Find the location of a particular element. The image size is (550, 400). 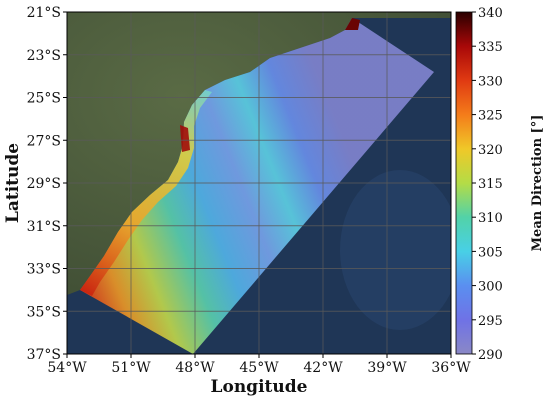

lon-tick-label: 36°W is located at coordinates (451, 368).